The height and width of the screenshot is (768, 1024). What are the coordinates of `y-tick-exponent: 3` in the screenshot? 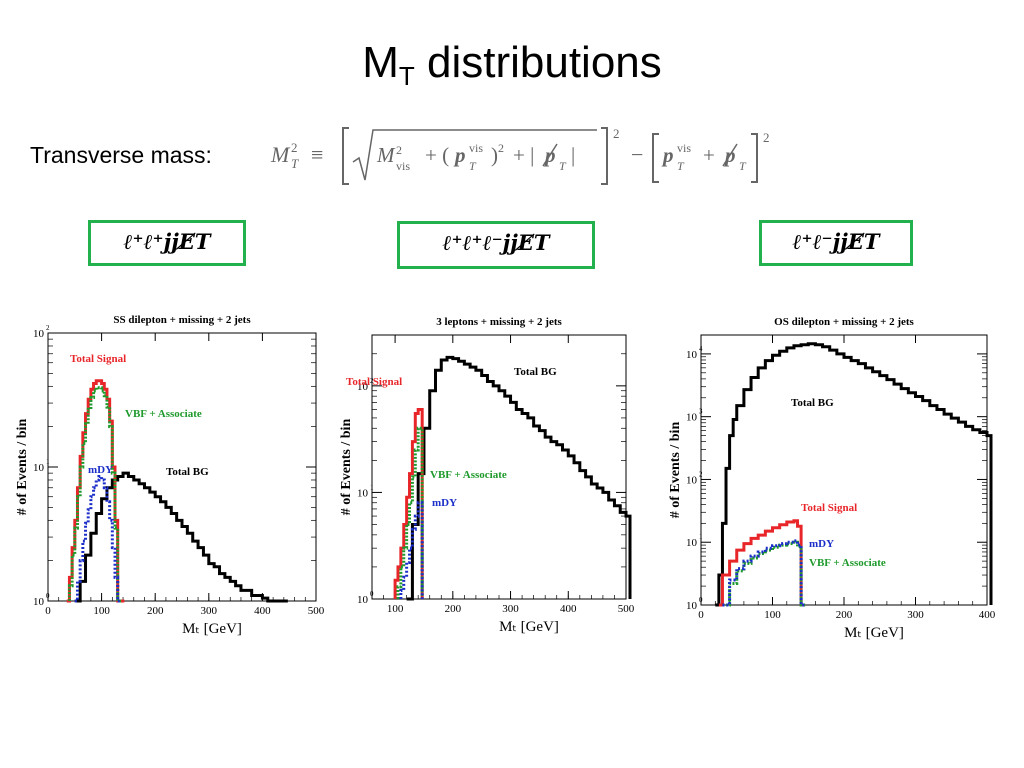 It's located at (701, 412).